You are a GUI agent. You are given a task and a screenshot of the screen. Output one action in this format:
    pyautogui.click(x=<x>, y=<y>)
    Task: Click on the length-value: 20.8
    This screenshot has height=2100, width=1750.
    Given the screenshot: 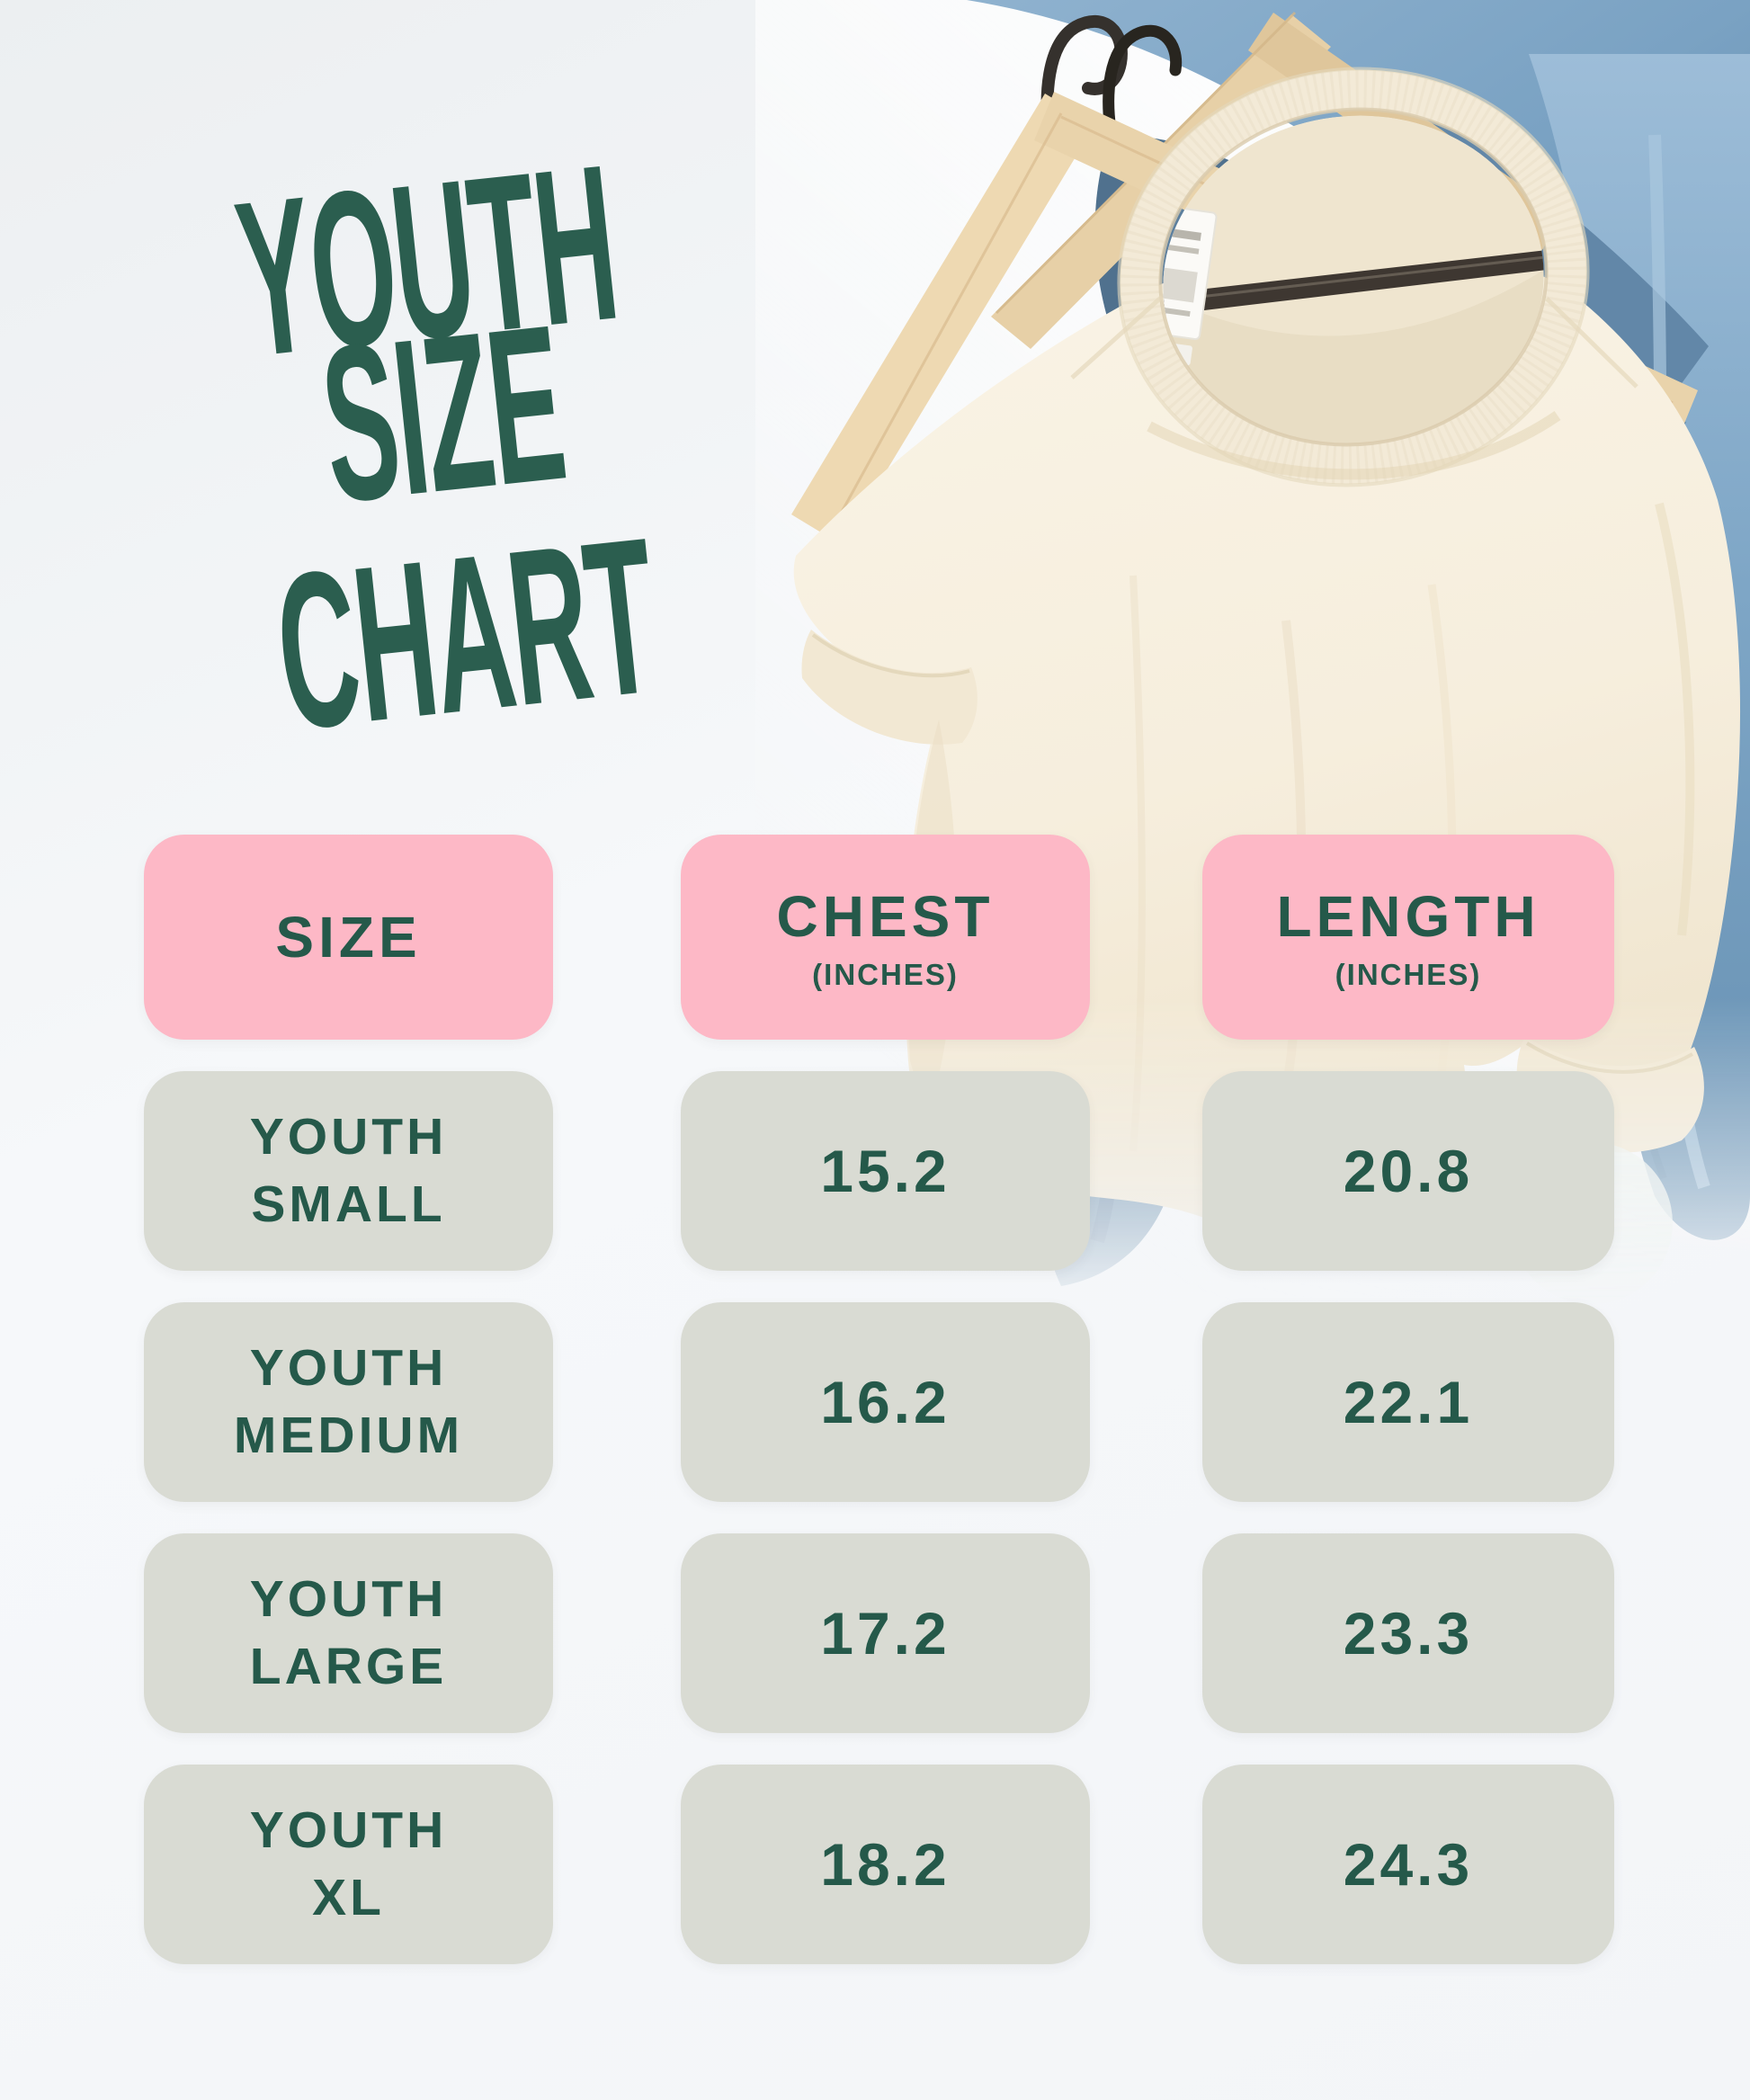 What is the action you would take?
    pyautogui.click(x=1408, y=1171)
    